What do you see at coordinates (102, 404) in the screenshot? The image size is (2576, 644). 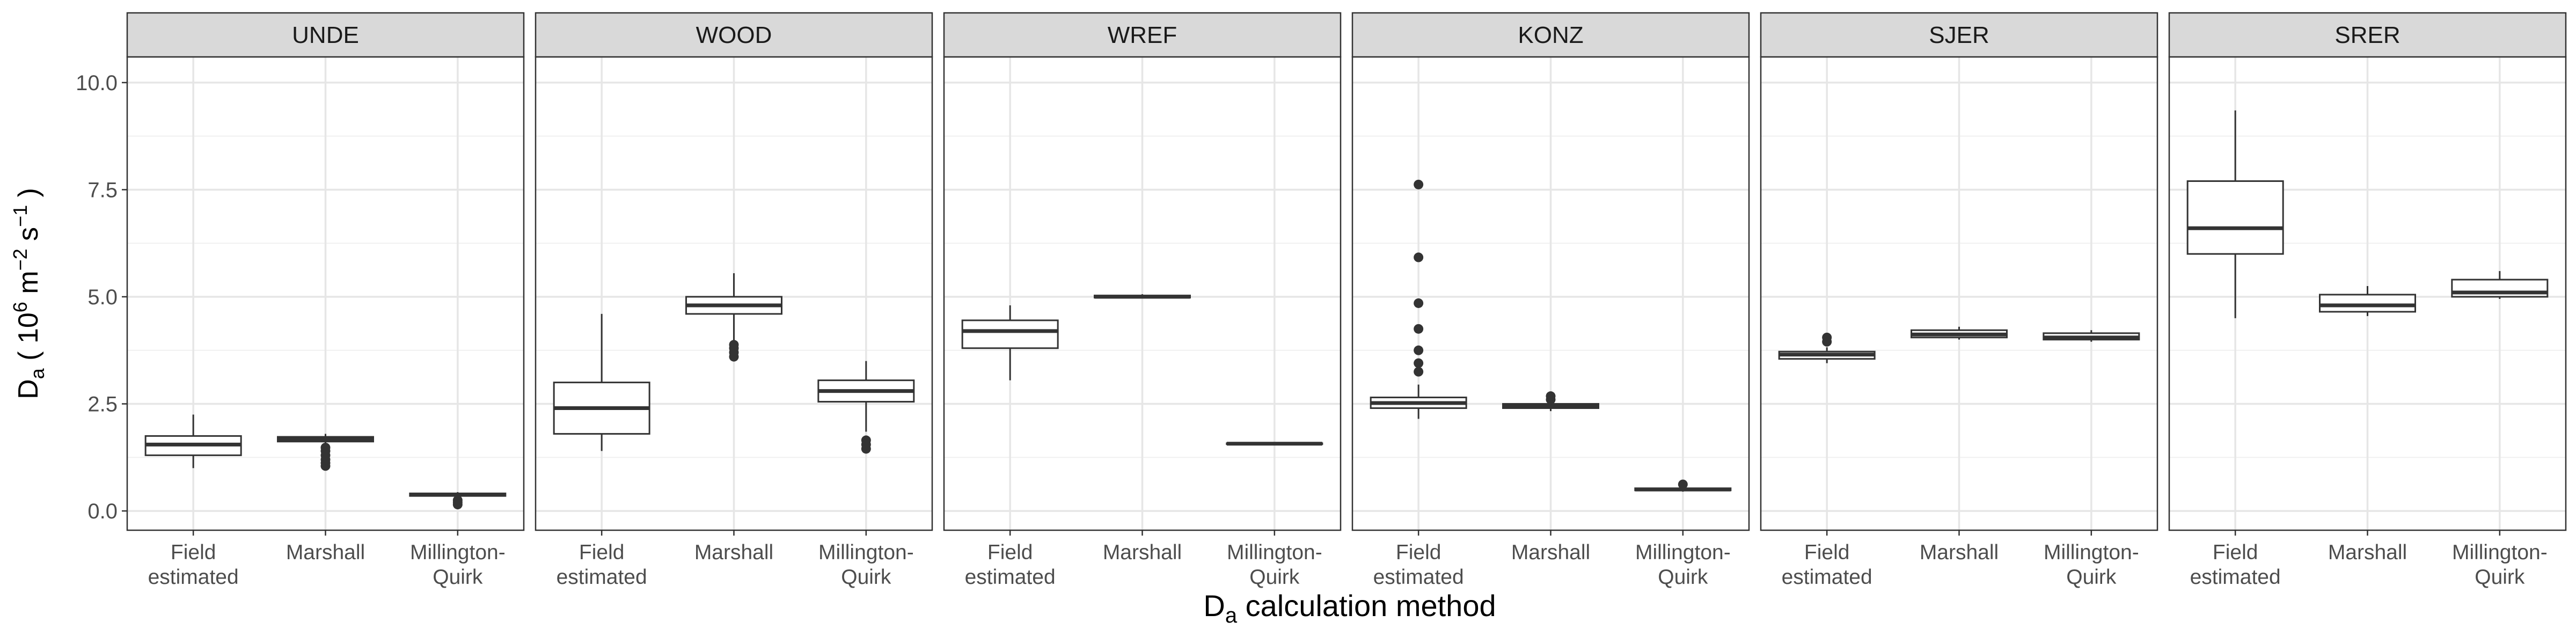 I see `y-tick-label: 2.5` at bounding box center [102, 404].